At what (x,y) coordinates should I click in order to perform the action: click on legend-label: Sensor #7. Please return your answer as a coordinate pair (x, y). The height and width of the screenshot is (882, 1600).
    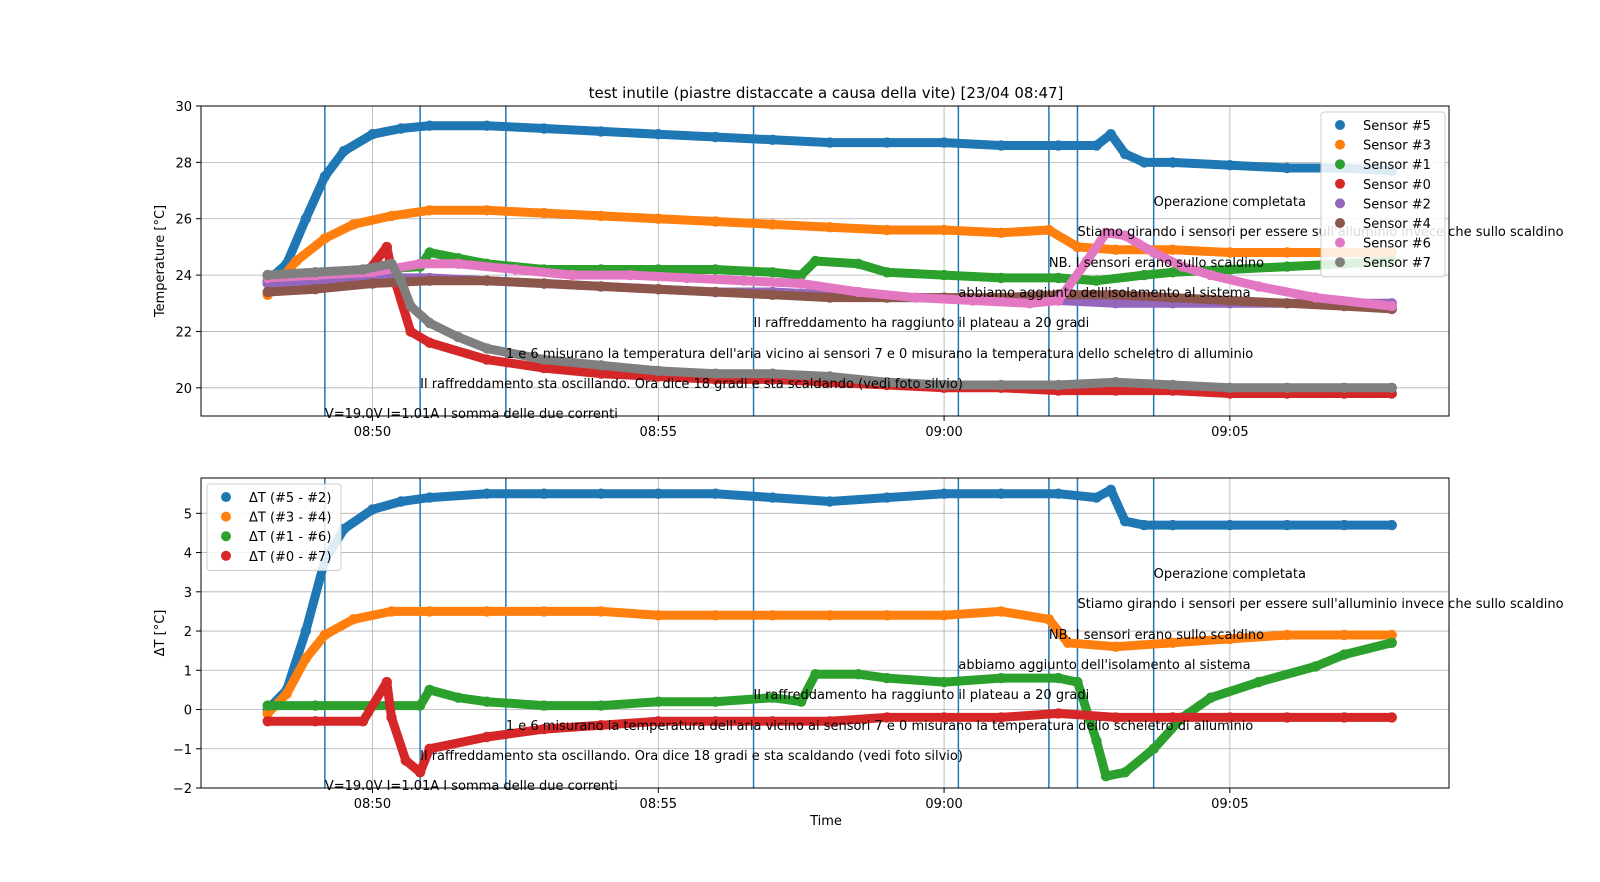
    Looking at the image, I should click on (1397, 263).